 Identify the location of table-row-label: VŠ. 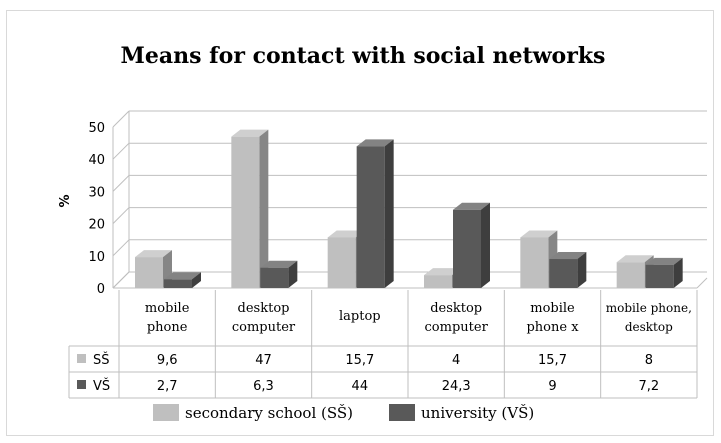
(101, 386).